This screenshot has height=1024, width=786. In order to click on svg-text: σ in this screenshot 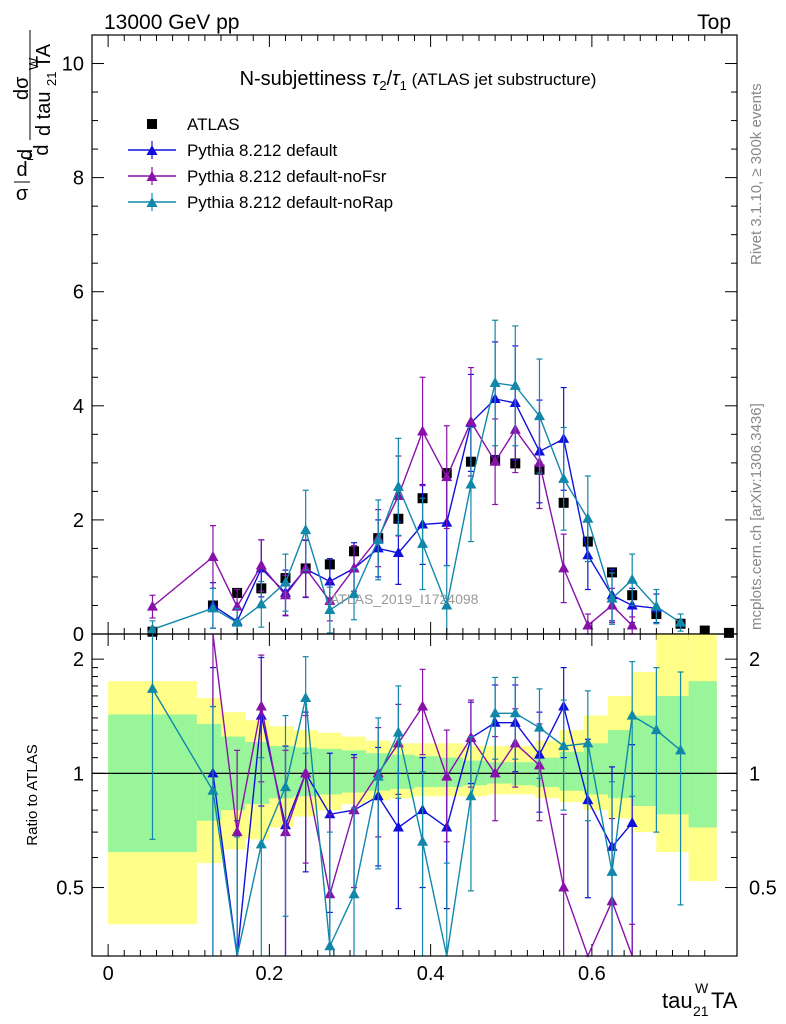, I will do `click(22, 194)`.